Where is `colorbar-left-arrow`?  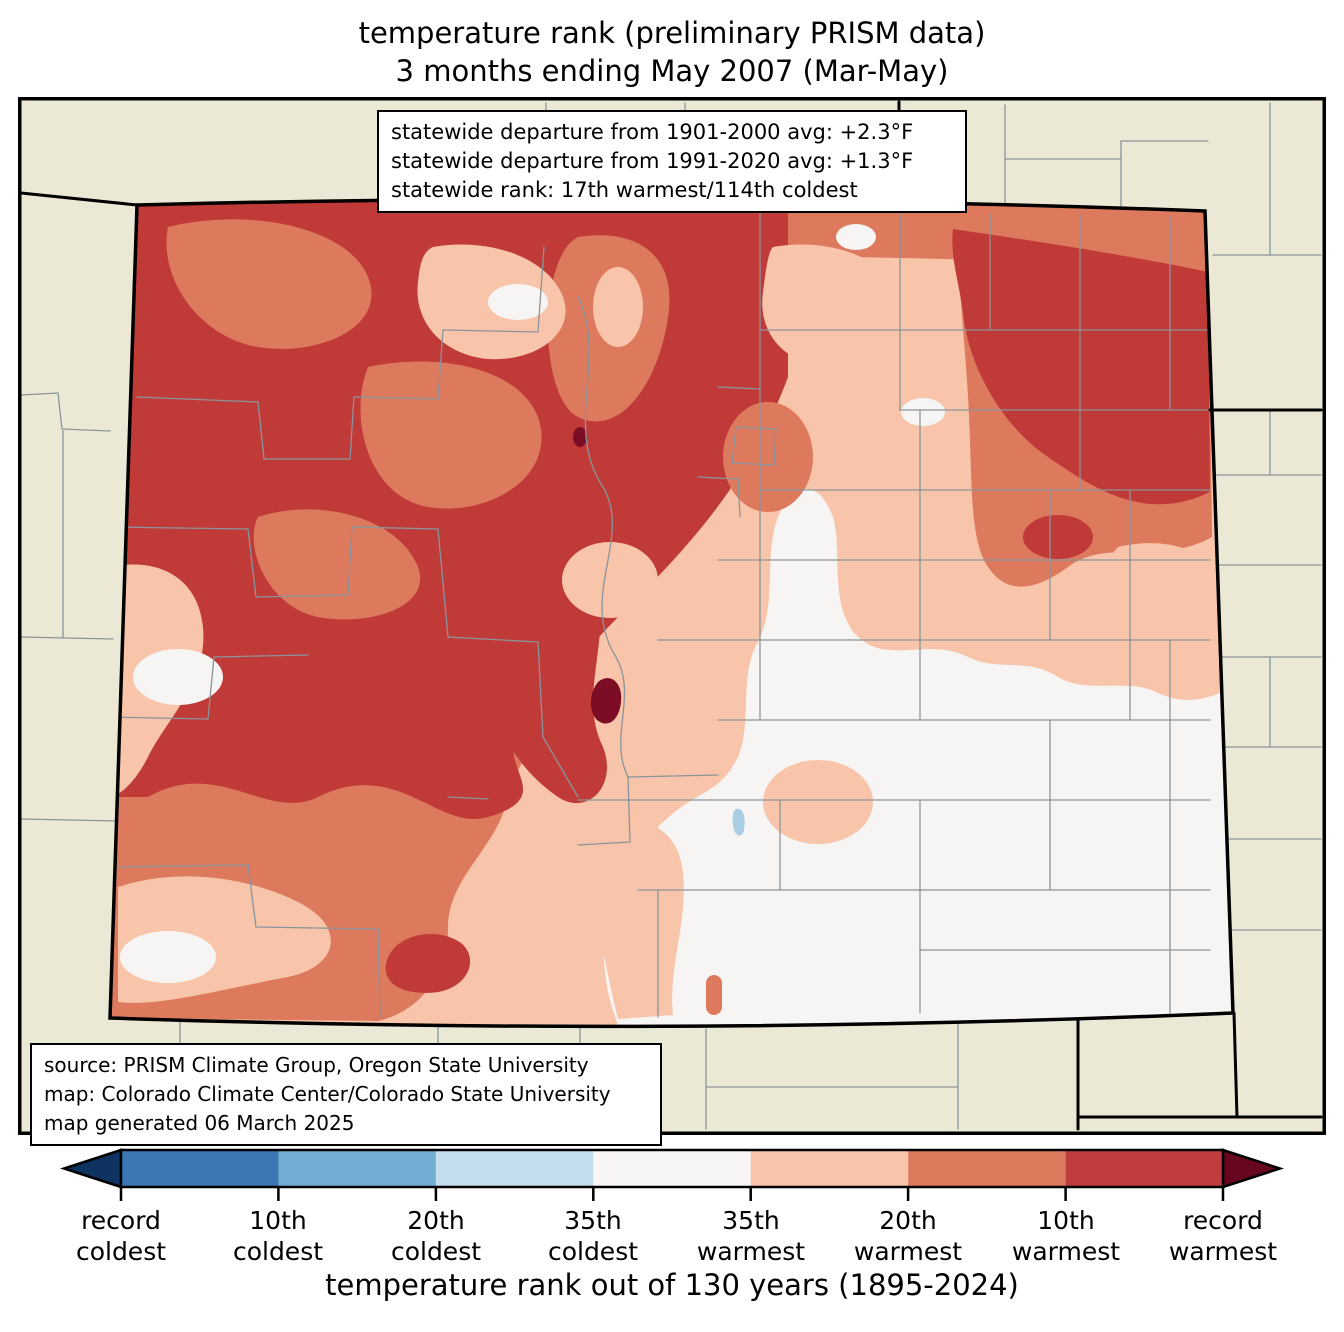 colorbar-left-arrow is located at coordinates (91, 1168).